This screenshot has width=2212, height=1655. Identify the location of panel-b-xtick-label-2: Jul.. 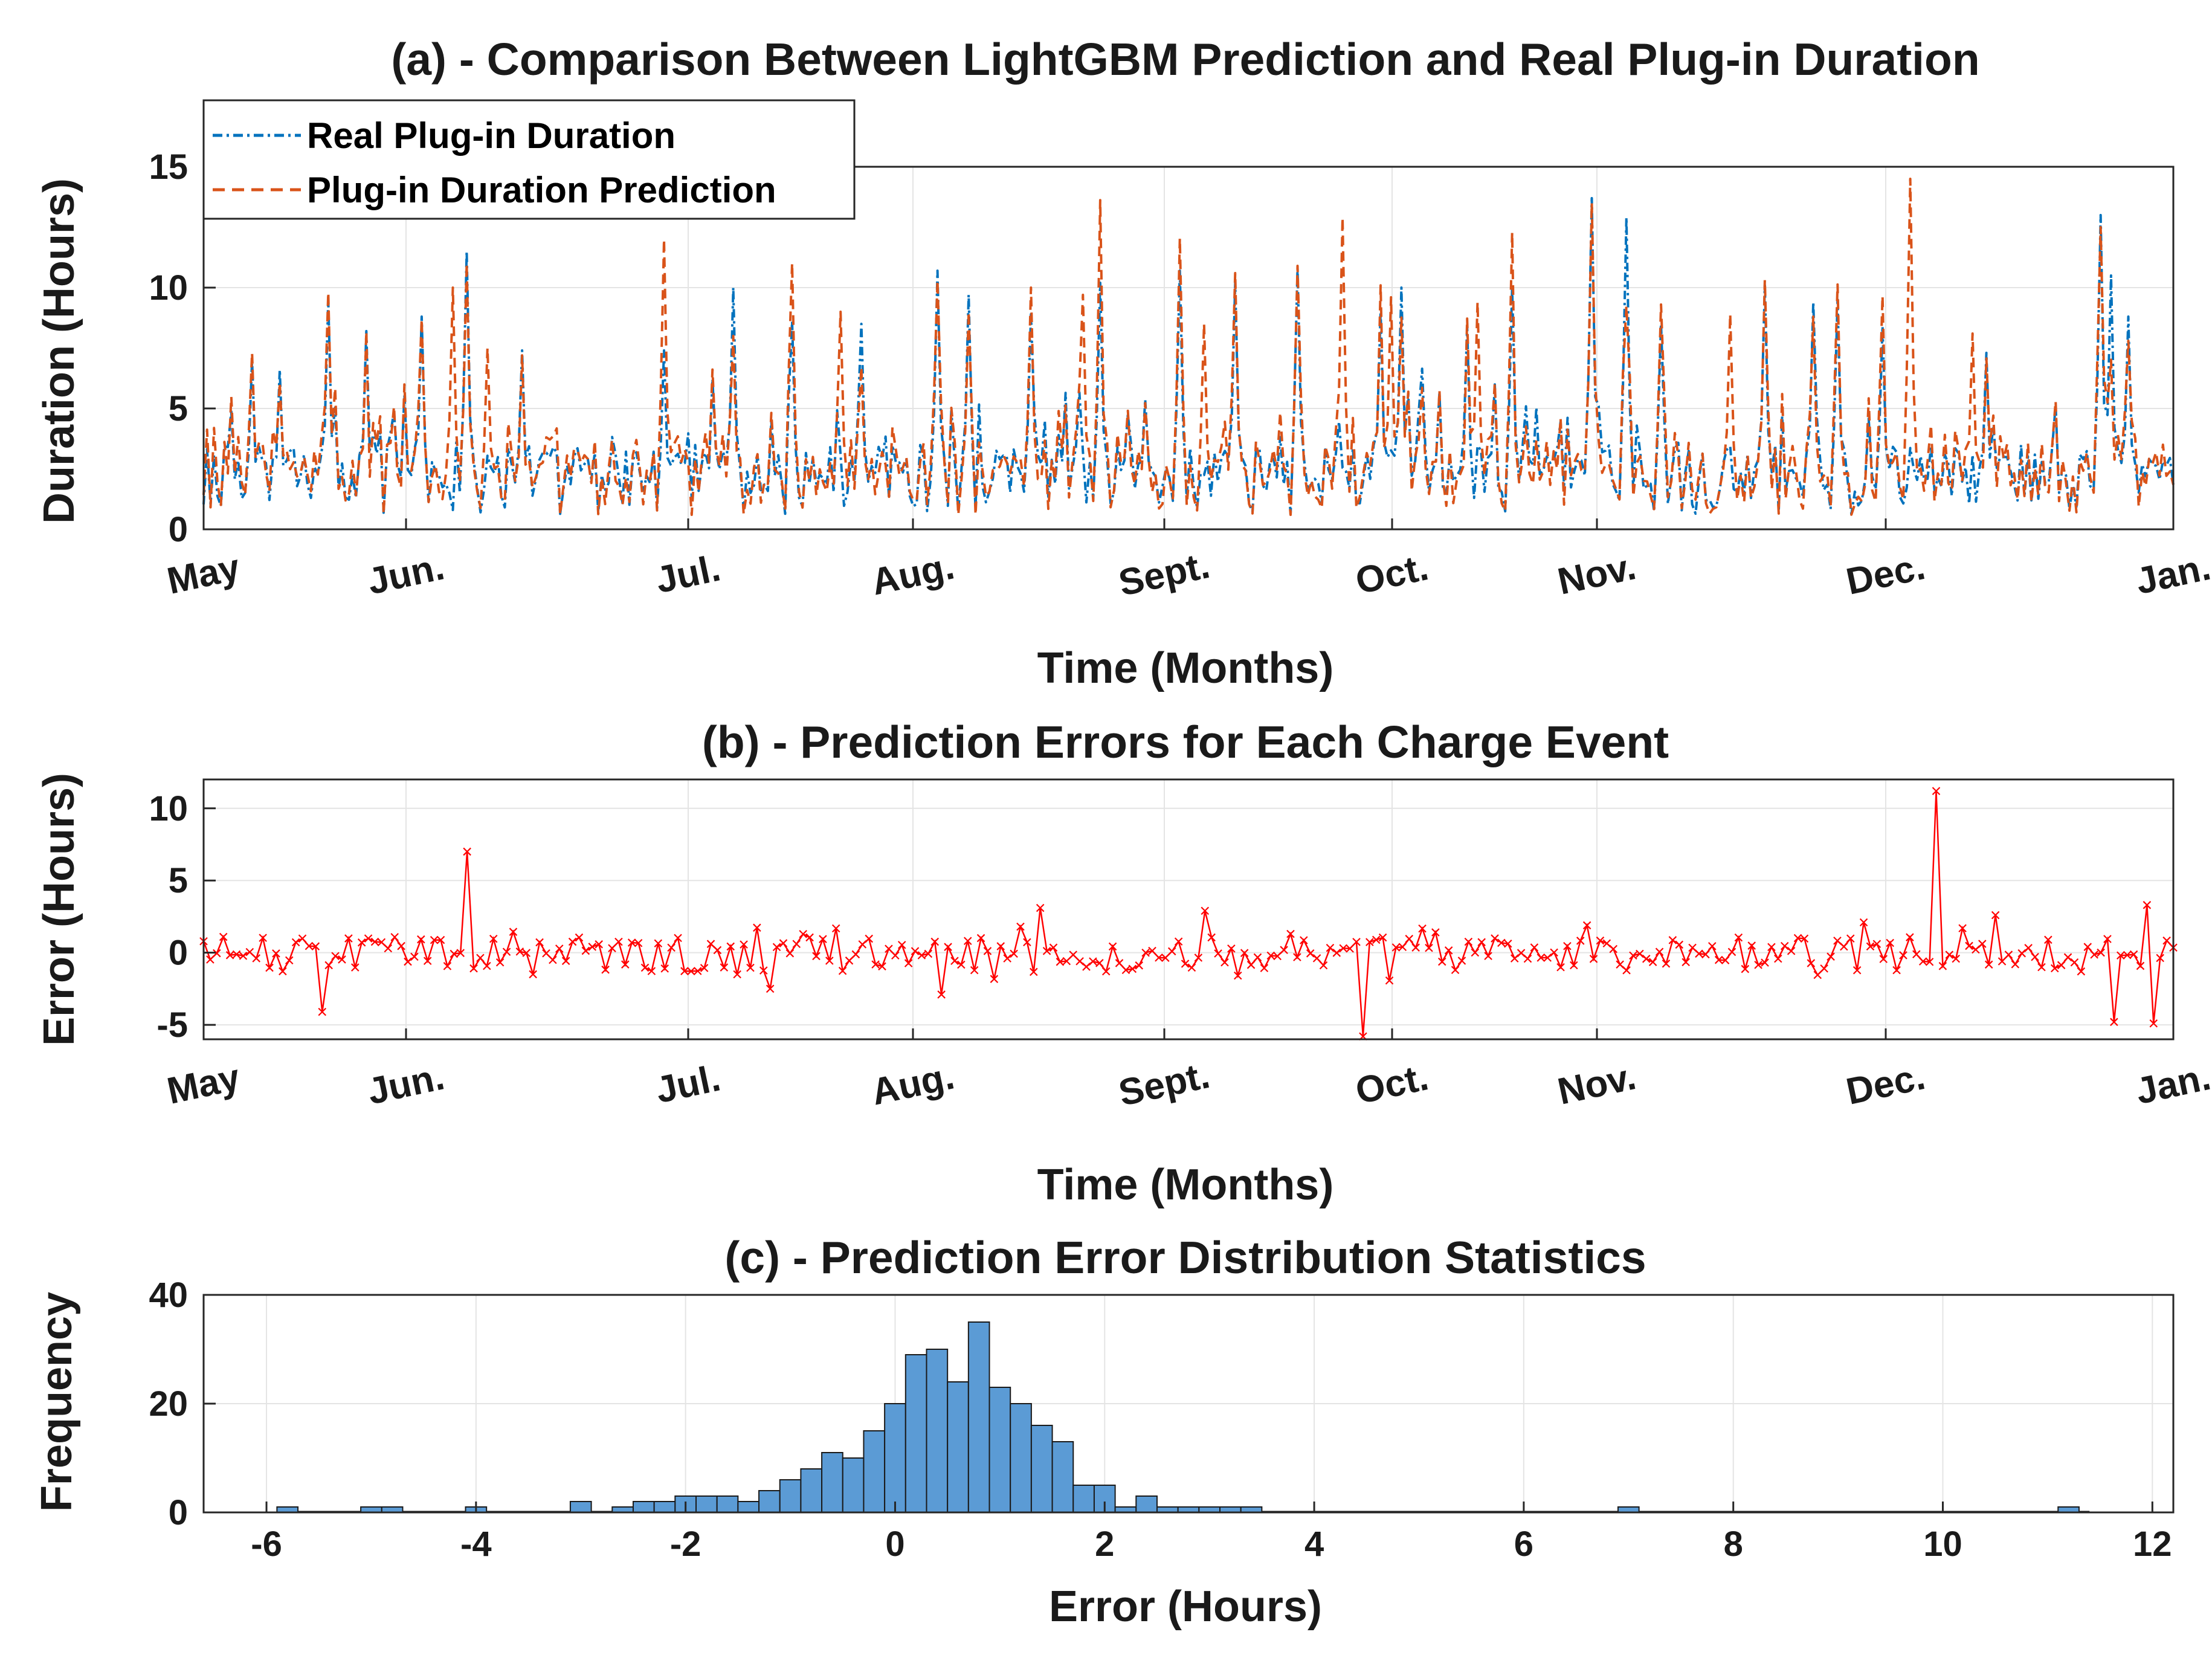
(688, 1084).